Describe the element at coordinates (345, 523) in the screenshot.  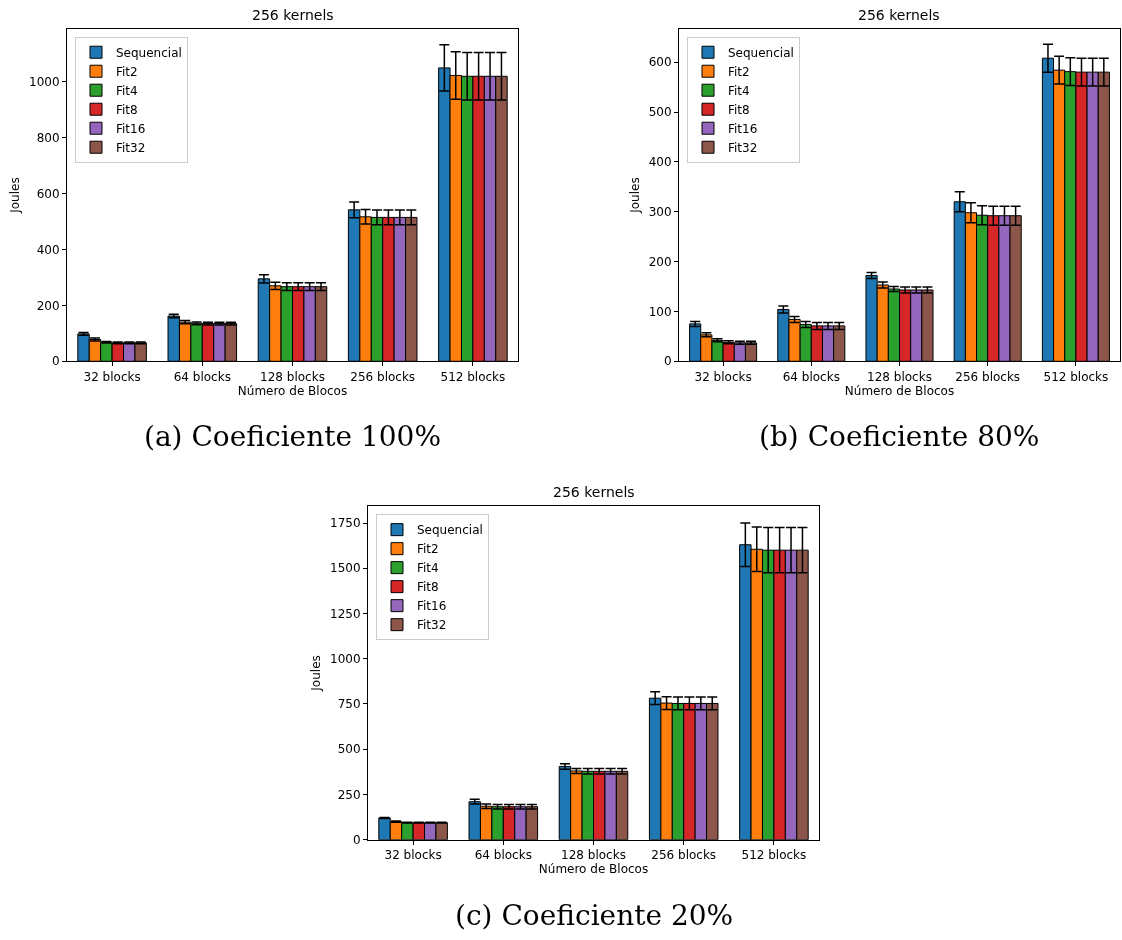
I see `y-tick-label: 1750` at that location.